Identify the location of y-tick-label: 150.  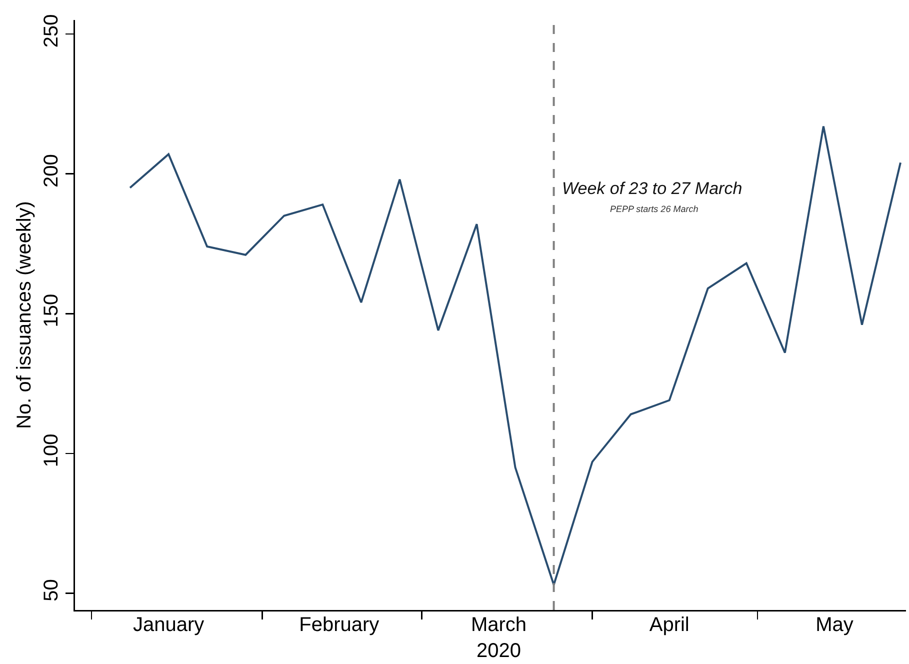
(51, 311).